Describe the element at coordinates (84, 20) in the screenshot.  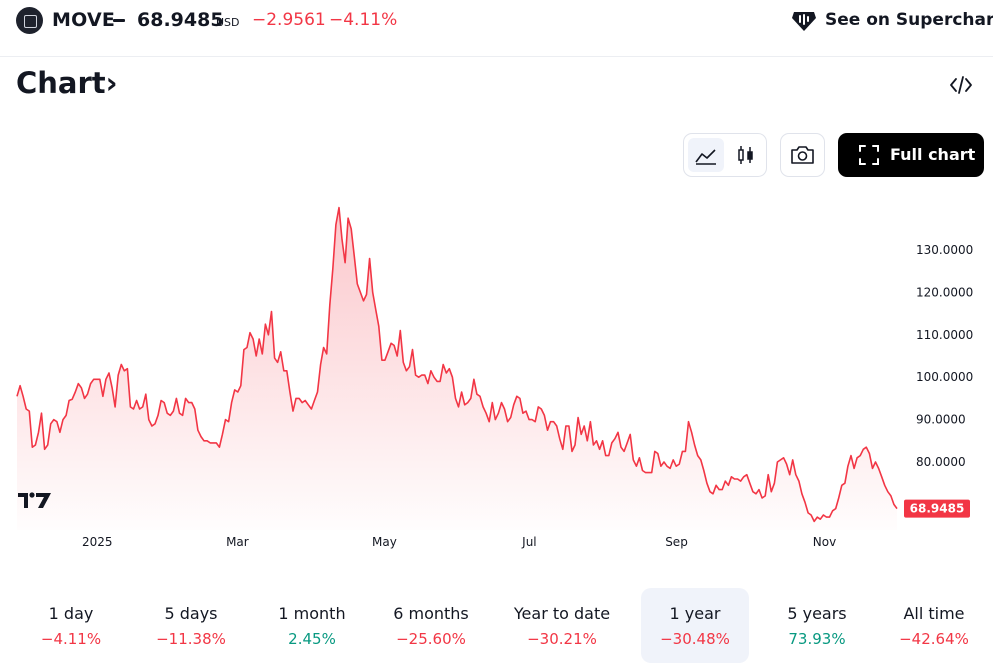
I see `symbol-name: MOVE` at that location.